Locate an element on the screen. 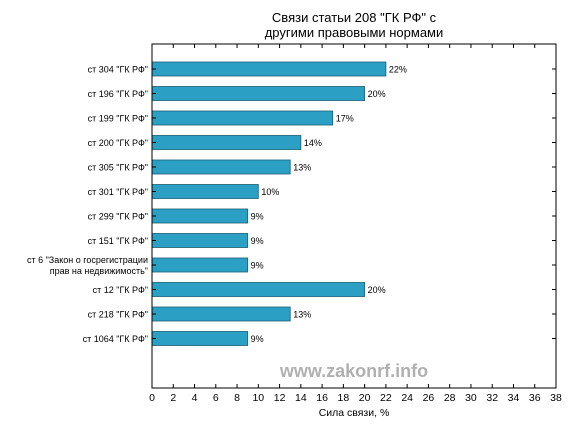 The image size is (576, 437). x-tick-label: 4 is located at coordinates (195, 398).